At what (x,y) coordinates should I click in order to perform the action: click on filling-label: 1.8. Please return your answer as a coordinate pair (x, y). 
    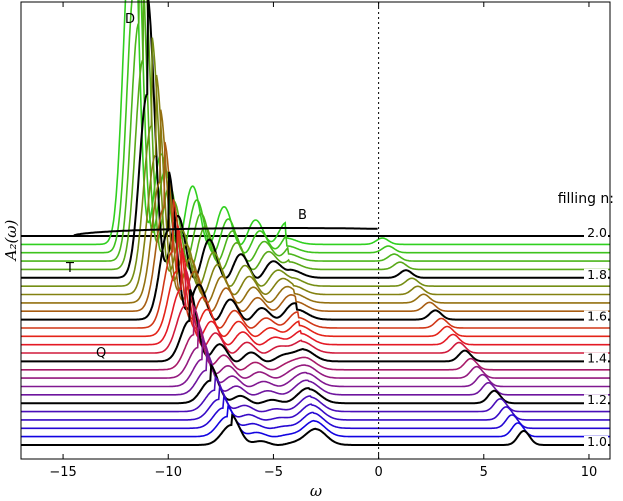
    Looking at the image, I should click on (597, 274).